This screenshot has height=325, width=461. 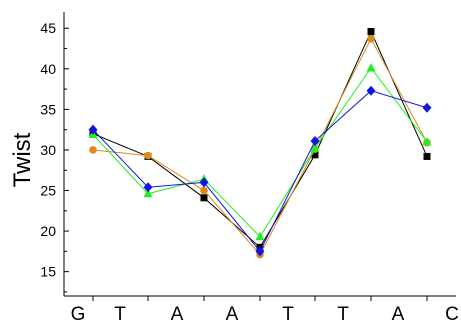 I want to click on y-tick-label-30: 30, so click(x=48, y=150).